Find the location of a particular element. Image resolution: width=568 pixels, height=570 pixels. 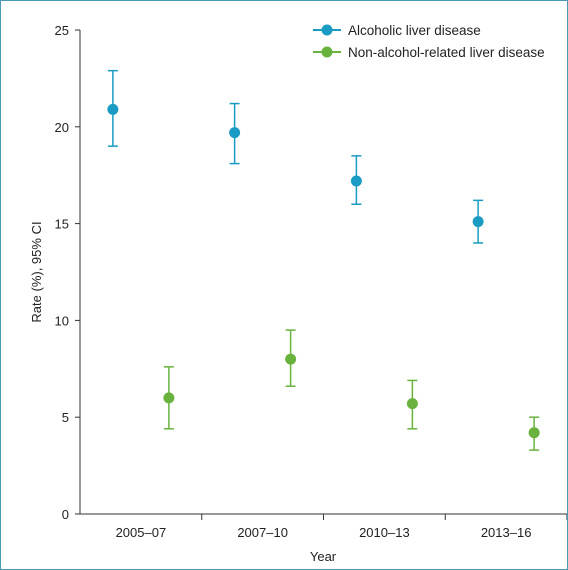

y-tick-label: 15 is located at coordinates (62, 224).